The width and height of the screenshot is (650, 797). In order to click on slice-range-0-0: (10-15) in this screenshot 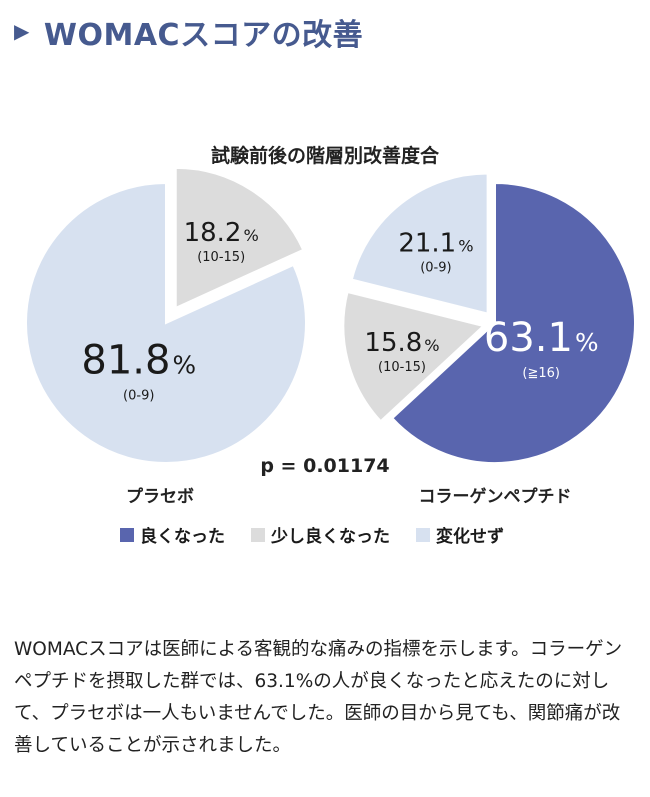, I will do `click(221, 257)`.